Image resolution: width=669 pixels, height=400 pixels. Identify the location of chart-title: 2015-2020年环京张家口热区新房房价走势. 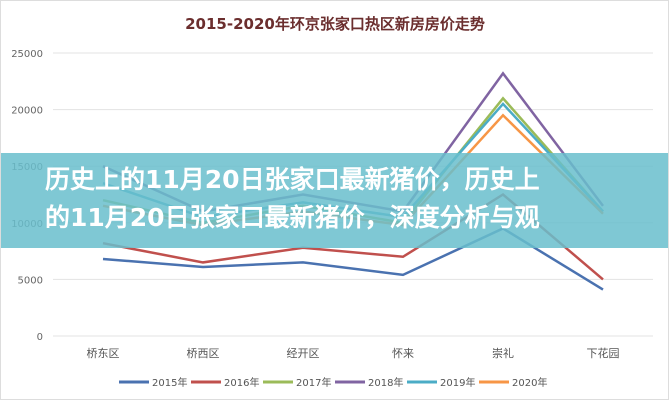
(335, 24).